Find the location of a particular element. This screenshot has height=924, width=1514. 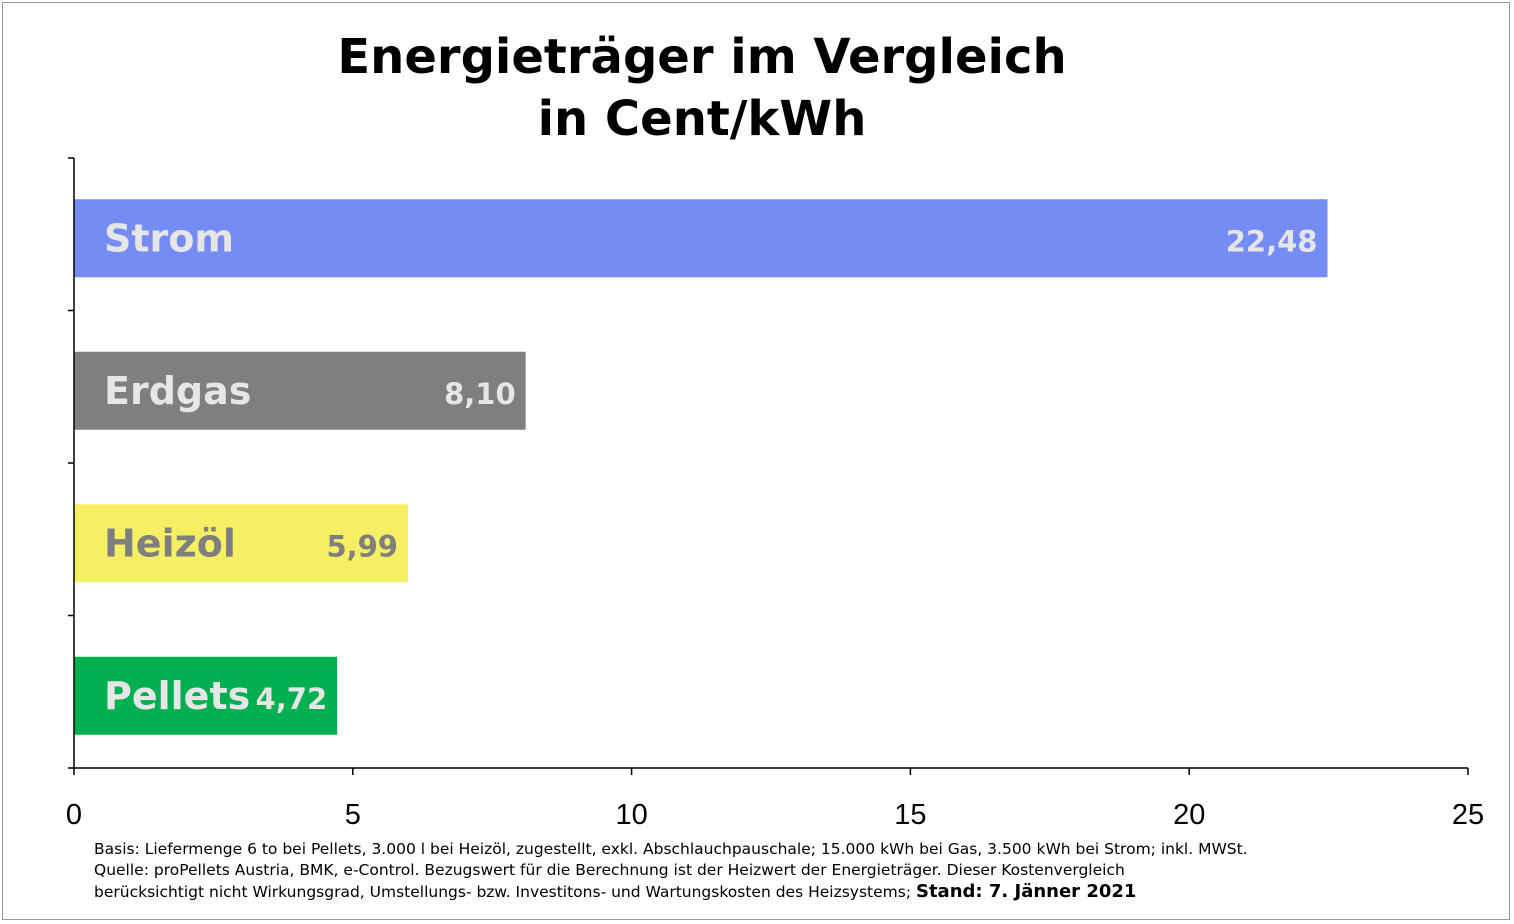

x-tick-label-4: 15 is located at coordinates (910, 815).